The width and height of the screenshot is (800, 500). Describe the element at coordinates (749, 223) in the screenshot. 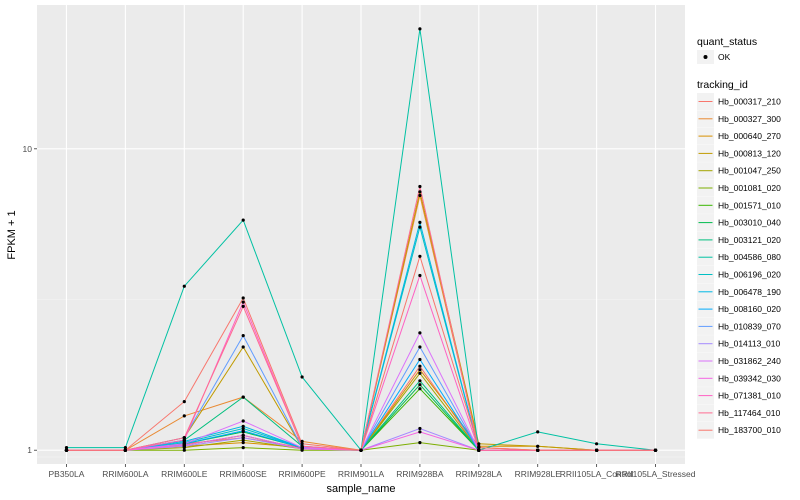

I see `legend-label-Hb_003010_040: Hb_003010_040` at that location.